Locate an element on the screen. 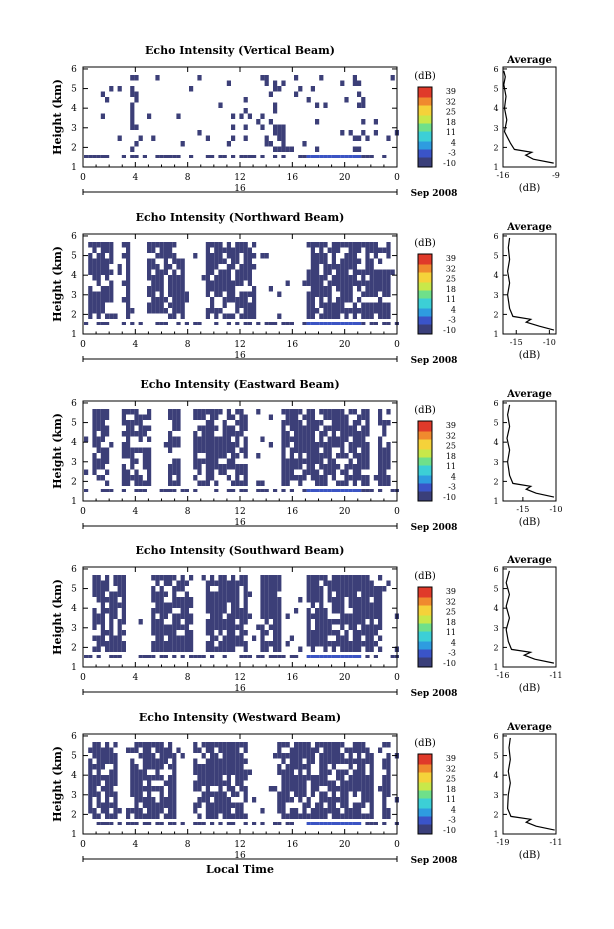 The height and width of the screenshot is (929, 614). x-tick-label: 0 is located at coordinates (397, 512).